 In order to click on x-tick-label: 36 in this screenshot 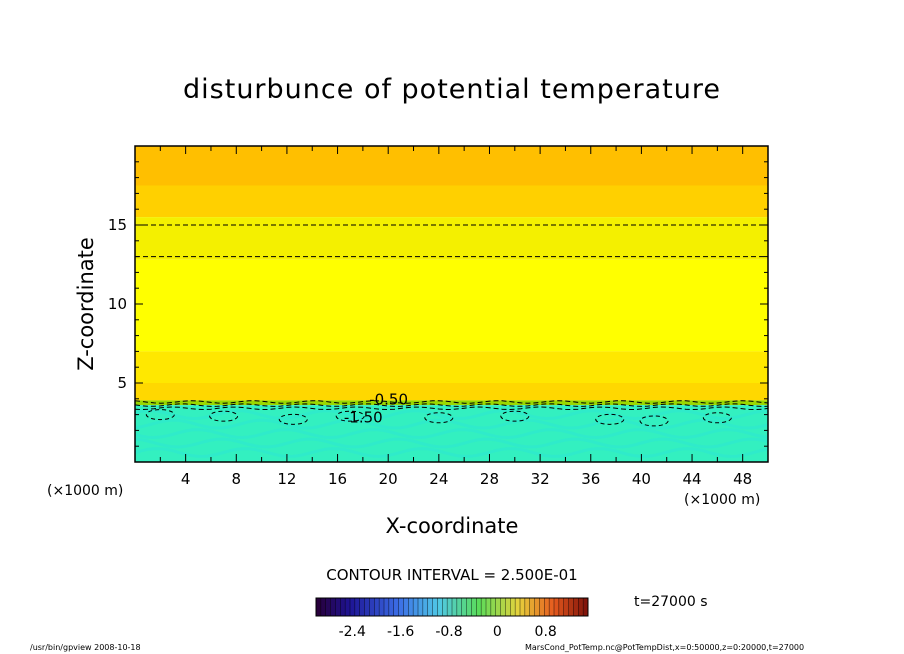, I will do `click(590, 479)`.